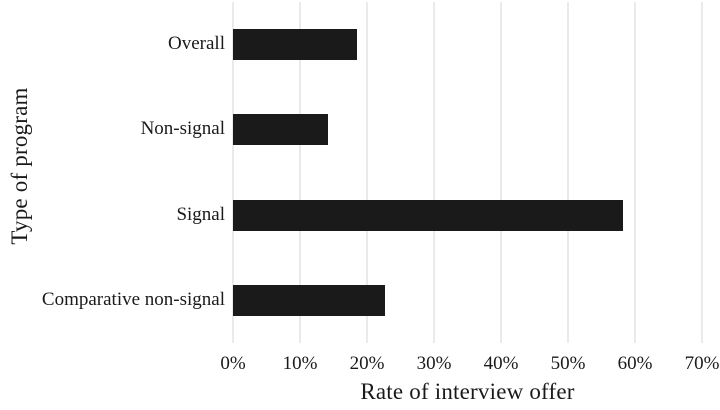 This screenshot has height=410, width=720. I want to click on gridline-20%, so click(367, 172).